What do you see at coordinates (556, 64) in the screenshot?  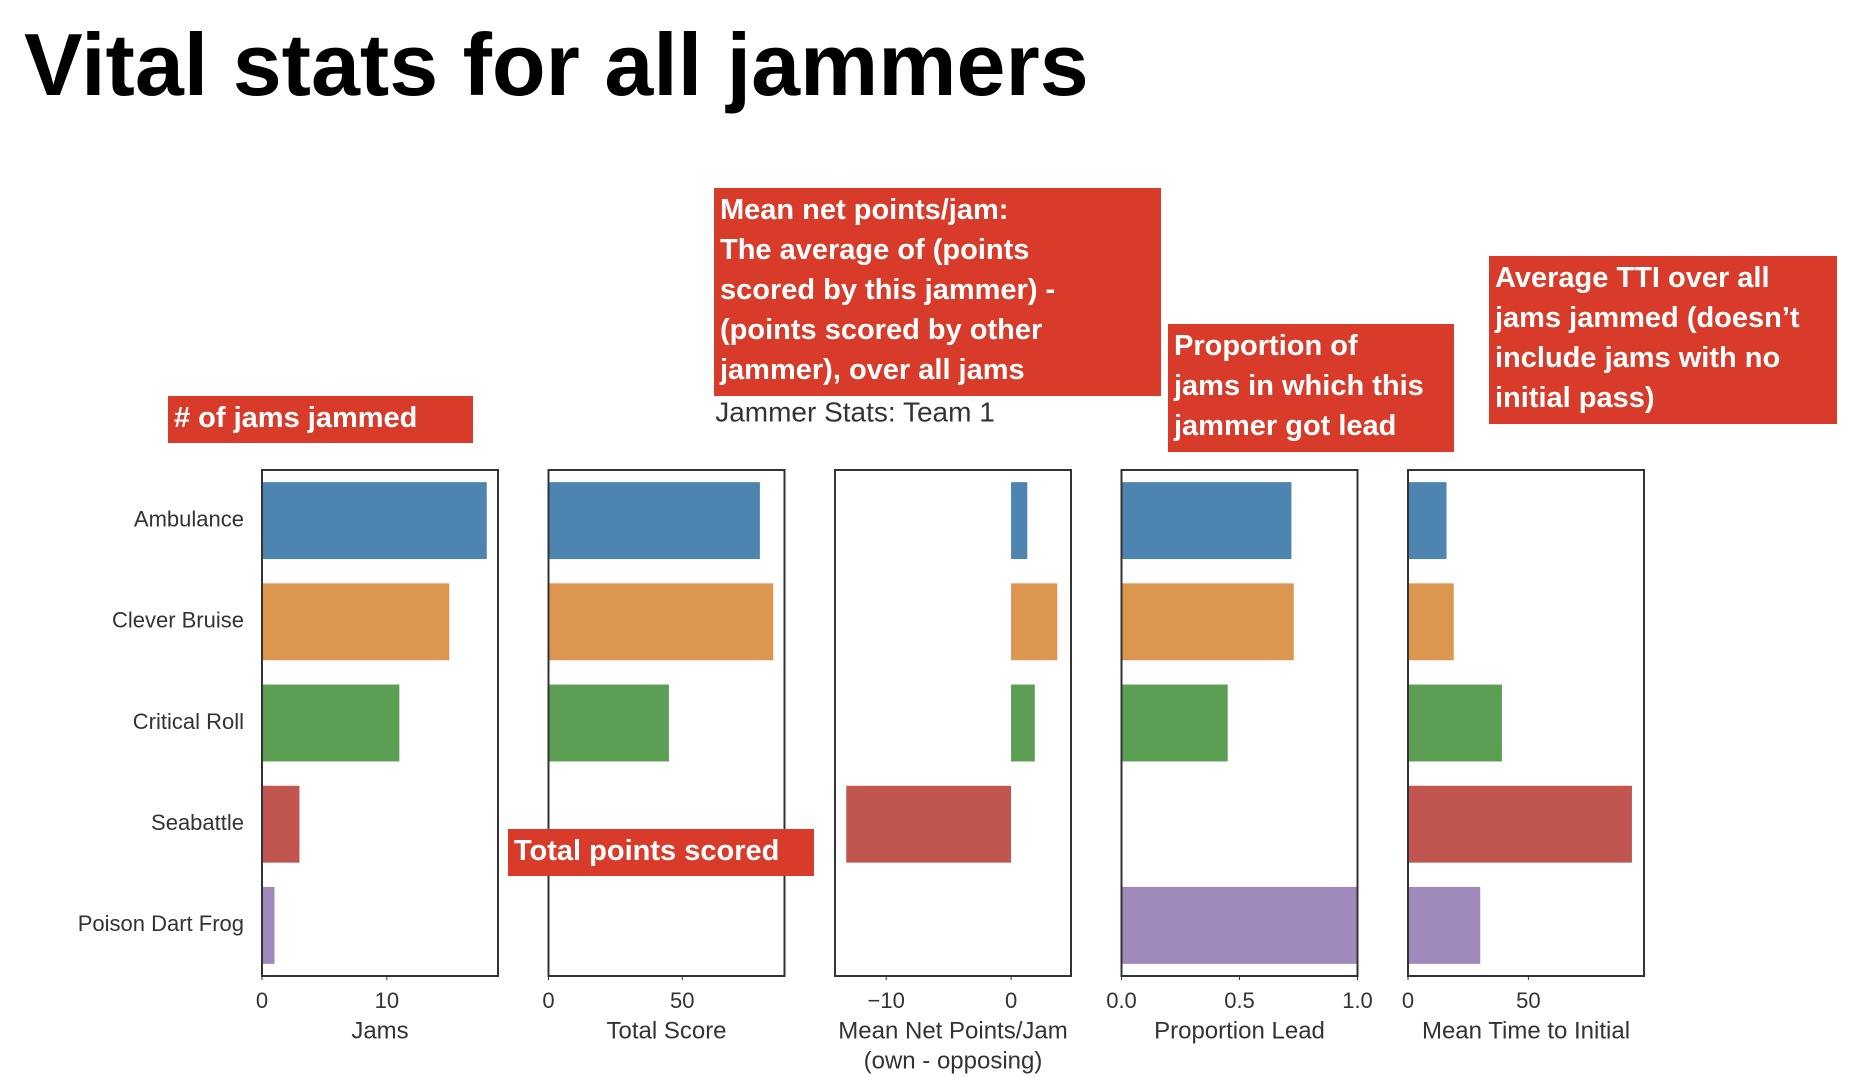 I see `slide-title: Vital stats for all jammers` at bounding box center [556, 64].